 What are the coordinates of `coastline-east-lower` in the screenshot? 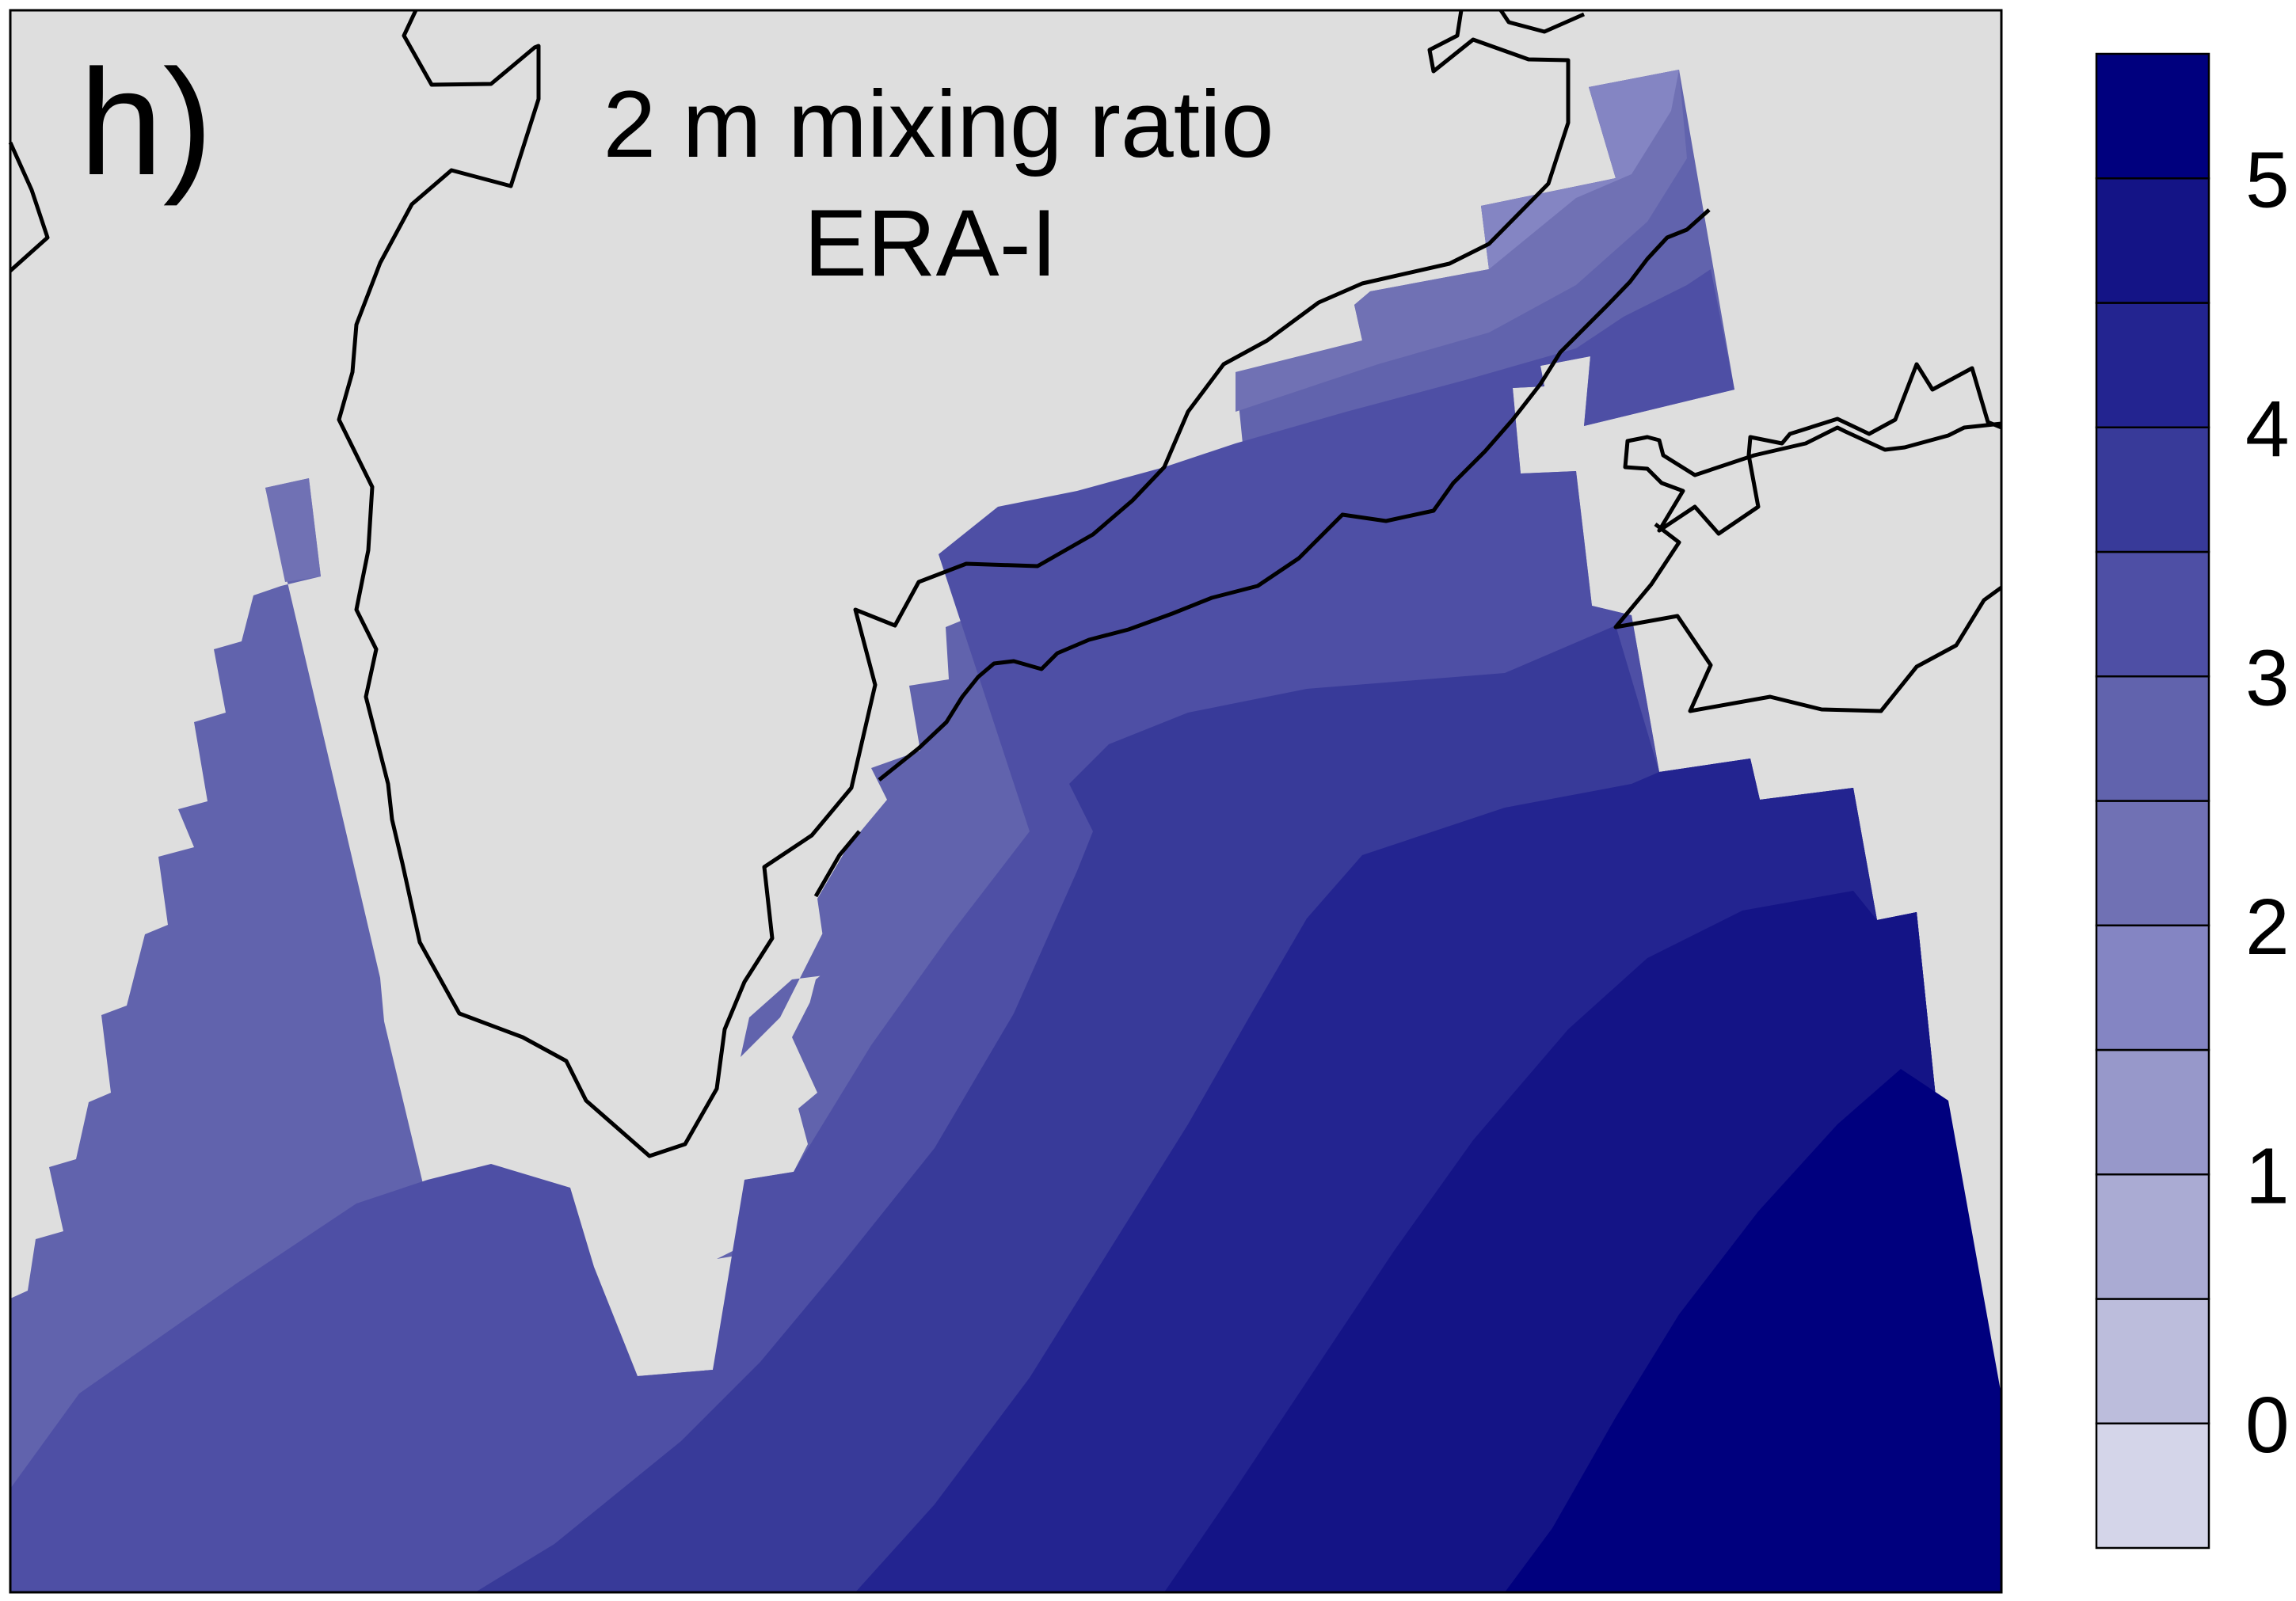 It's located at (1808, 618).